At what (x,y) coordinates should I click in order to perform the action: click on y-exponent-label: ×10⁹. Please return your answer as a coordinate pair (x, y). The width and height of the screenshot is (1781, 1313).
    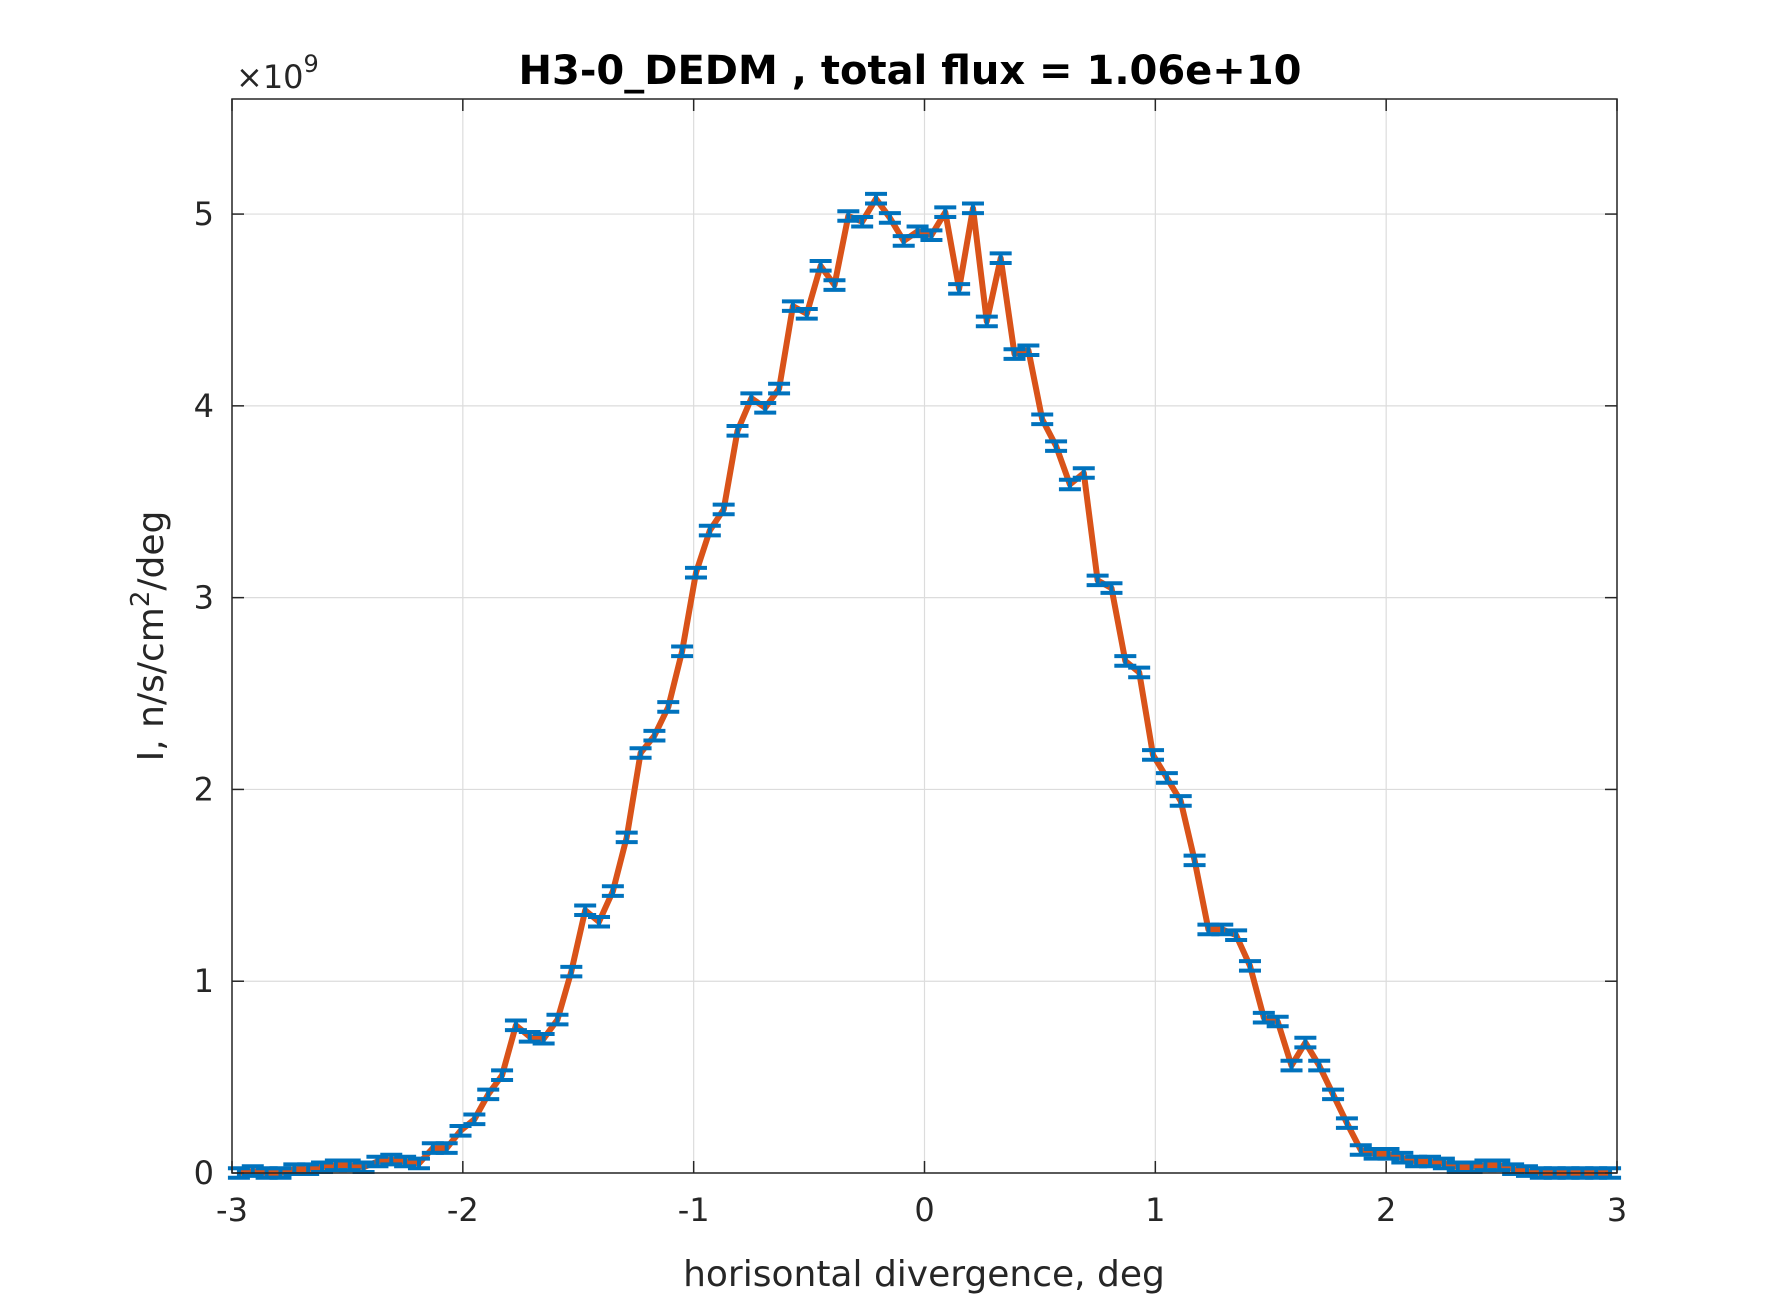
    Looking at the image, I should click on (277, 73).